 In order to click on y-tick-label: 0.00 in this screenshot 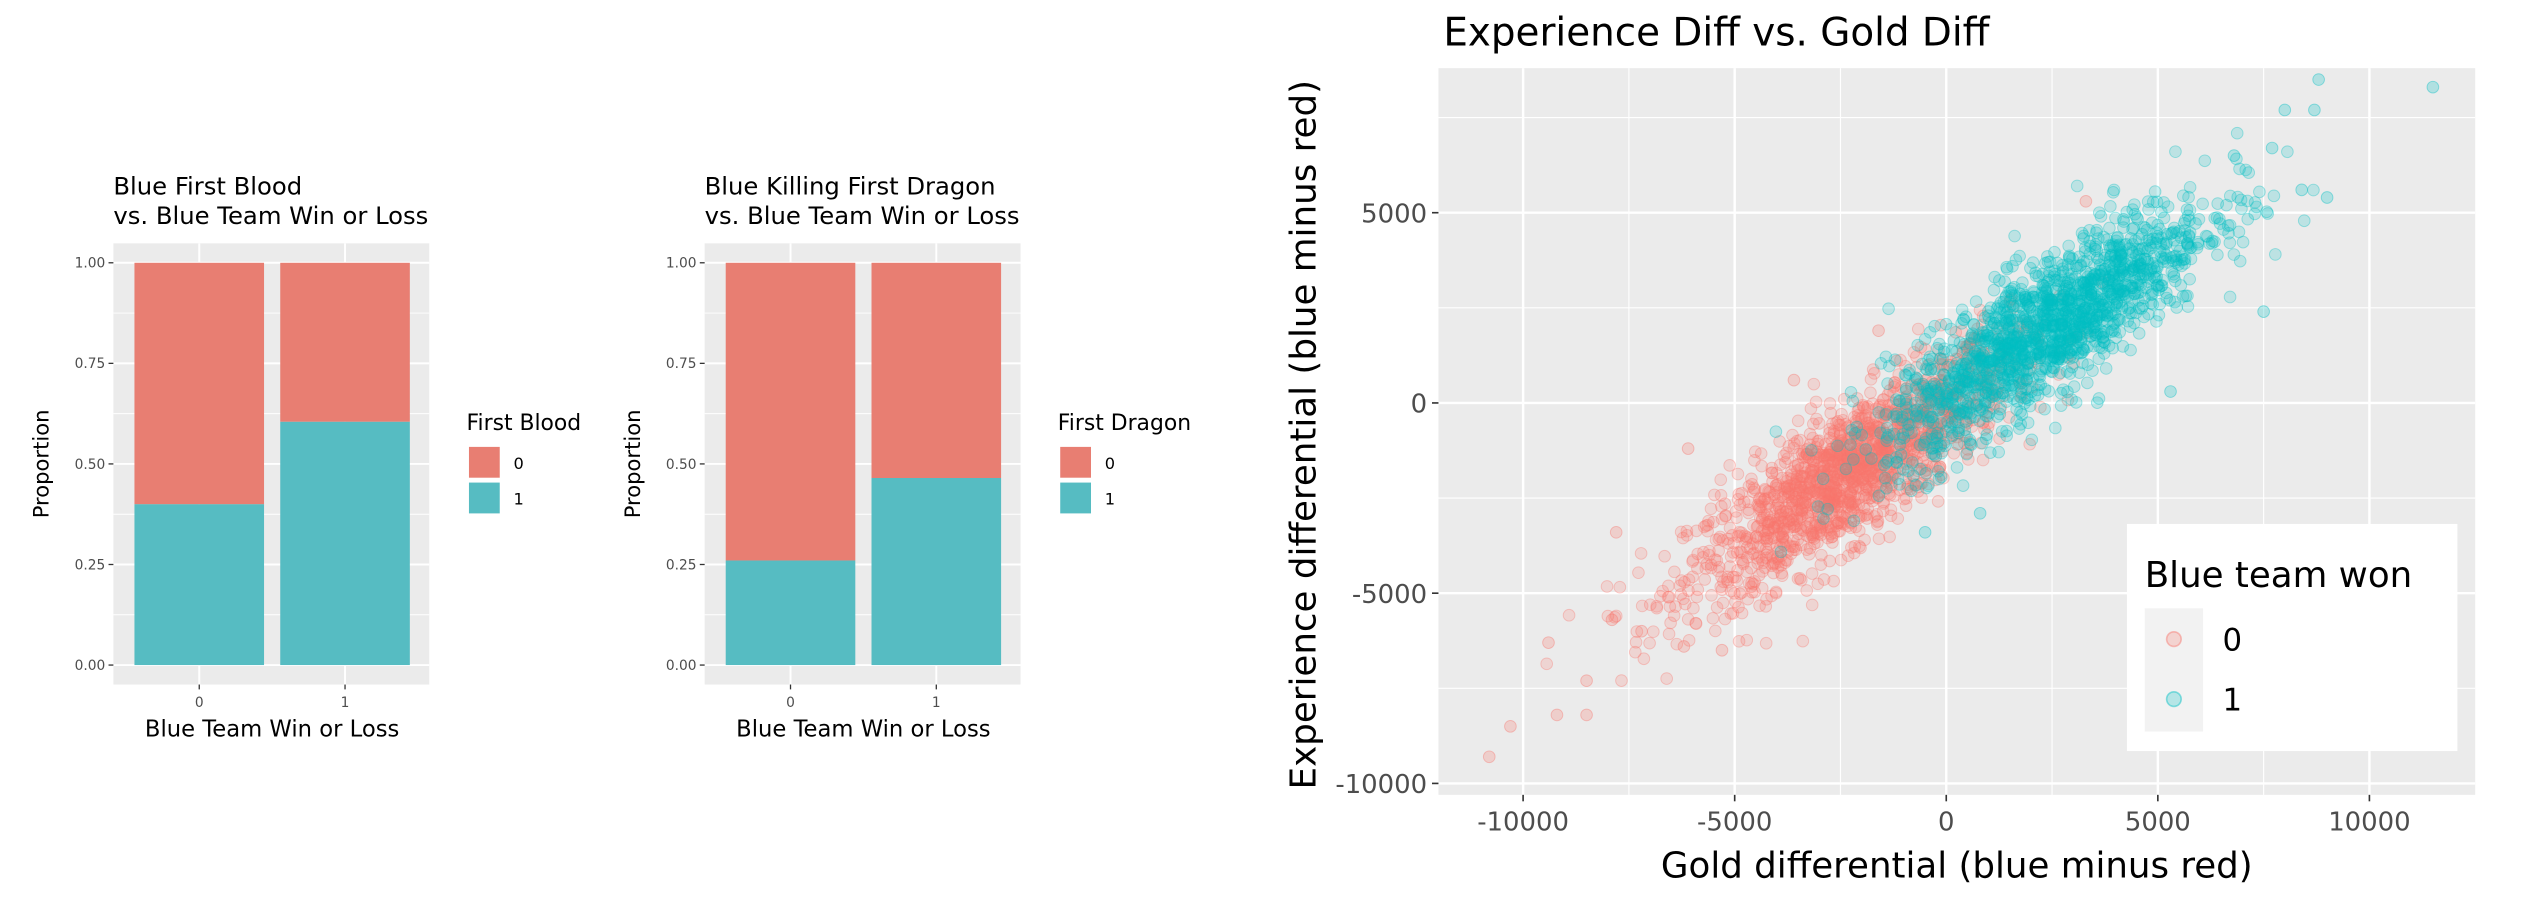, I will do `click(90, 666)`.